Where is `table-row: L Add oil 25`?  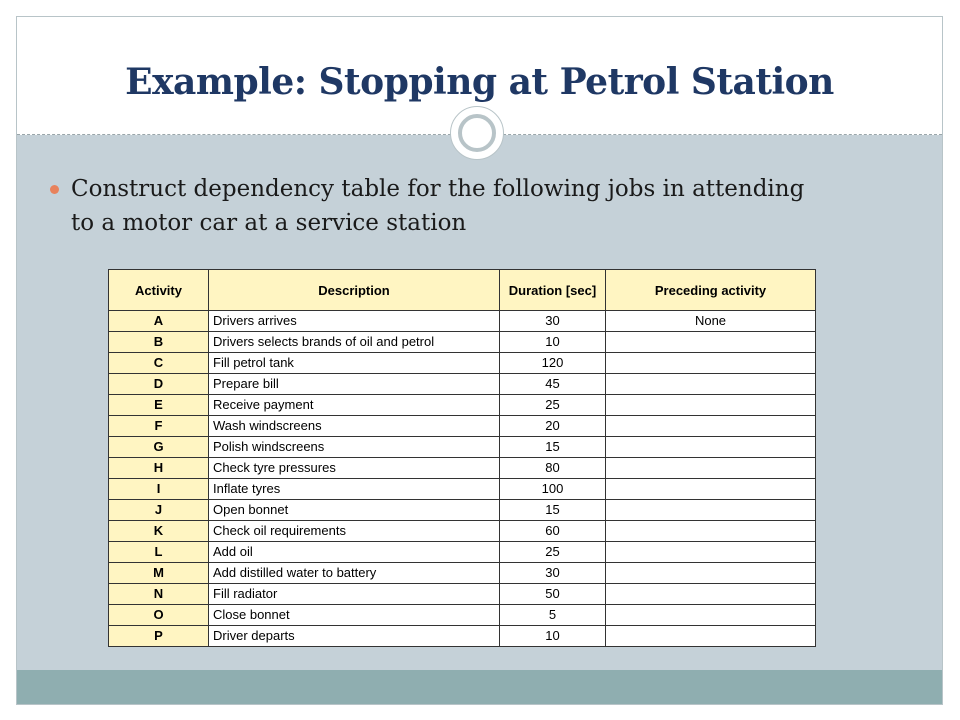 table-row: L Add oil 25 is located at coordinates (462, 552).